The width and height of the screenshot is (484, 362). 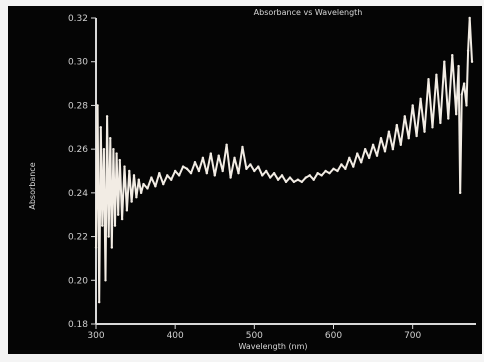 What do you see at coordinates (333, 336) in the screenshot?
I see `x-tick-label: 600` at bounding box center [333, 336].